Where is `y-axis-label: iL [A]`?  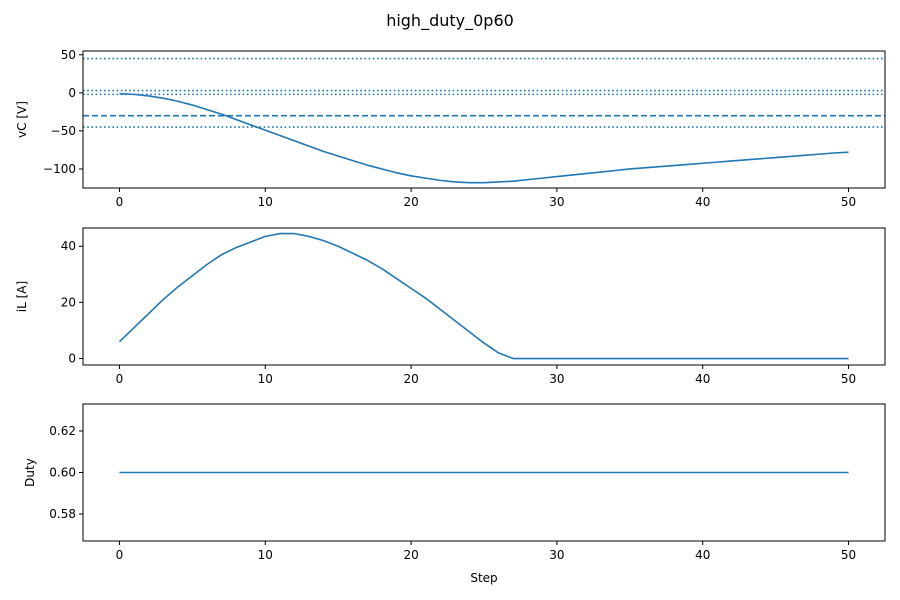 y-axis-label: iL [A] is located at coordinates (22, 296).